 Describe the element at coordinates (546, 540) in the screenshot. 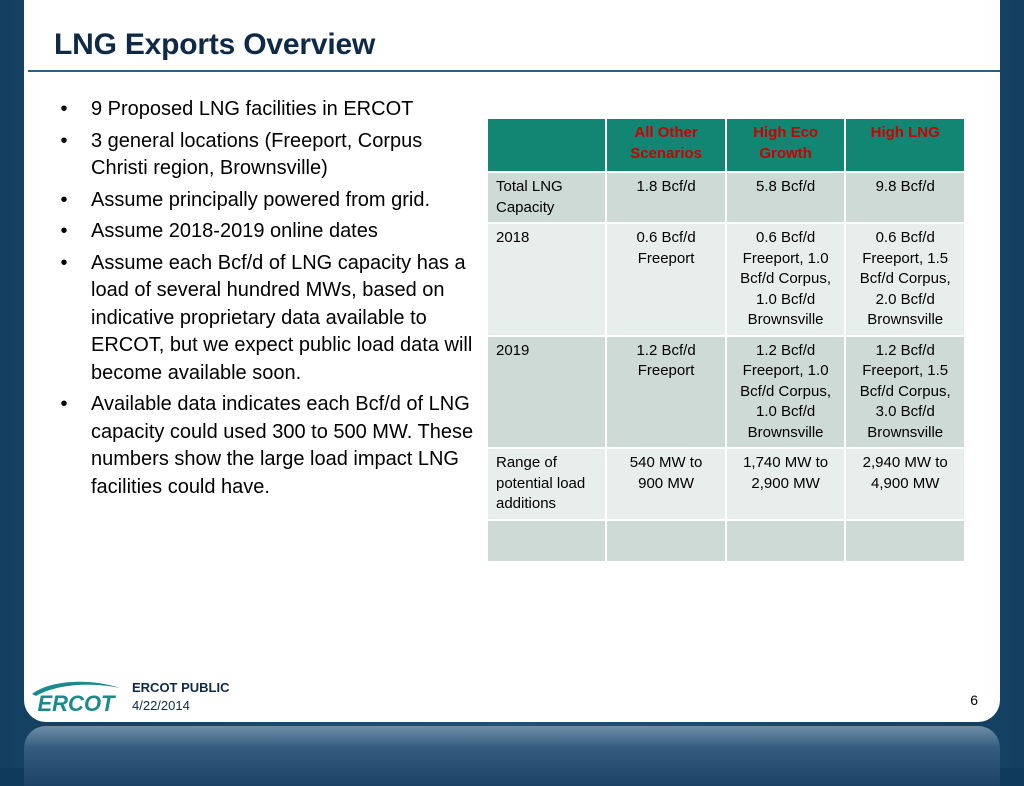

I see `row-label` at that location.